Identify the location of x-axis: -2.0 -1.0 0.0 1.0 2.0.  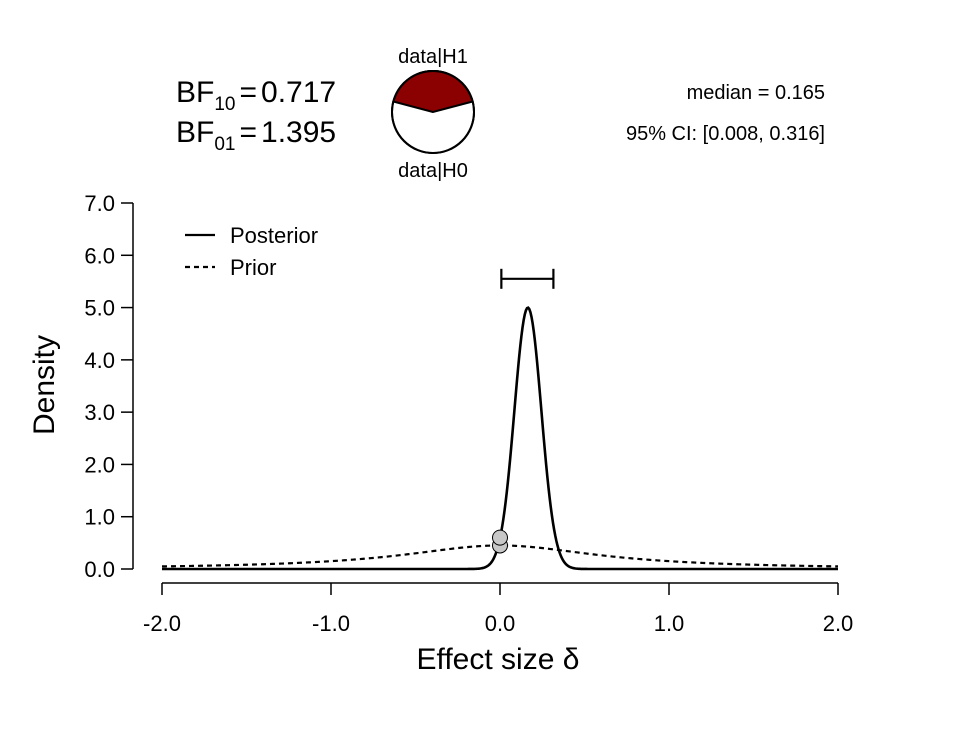
(498, 609).